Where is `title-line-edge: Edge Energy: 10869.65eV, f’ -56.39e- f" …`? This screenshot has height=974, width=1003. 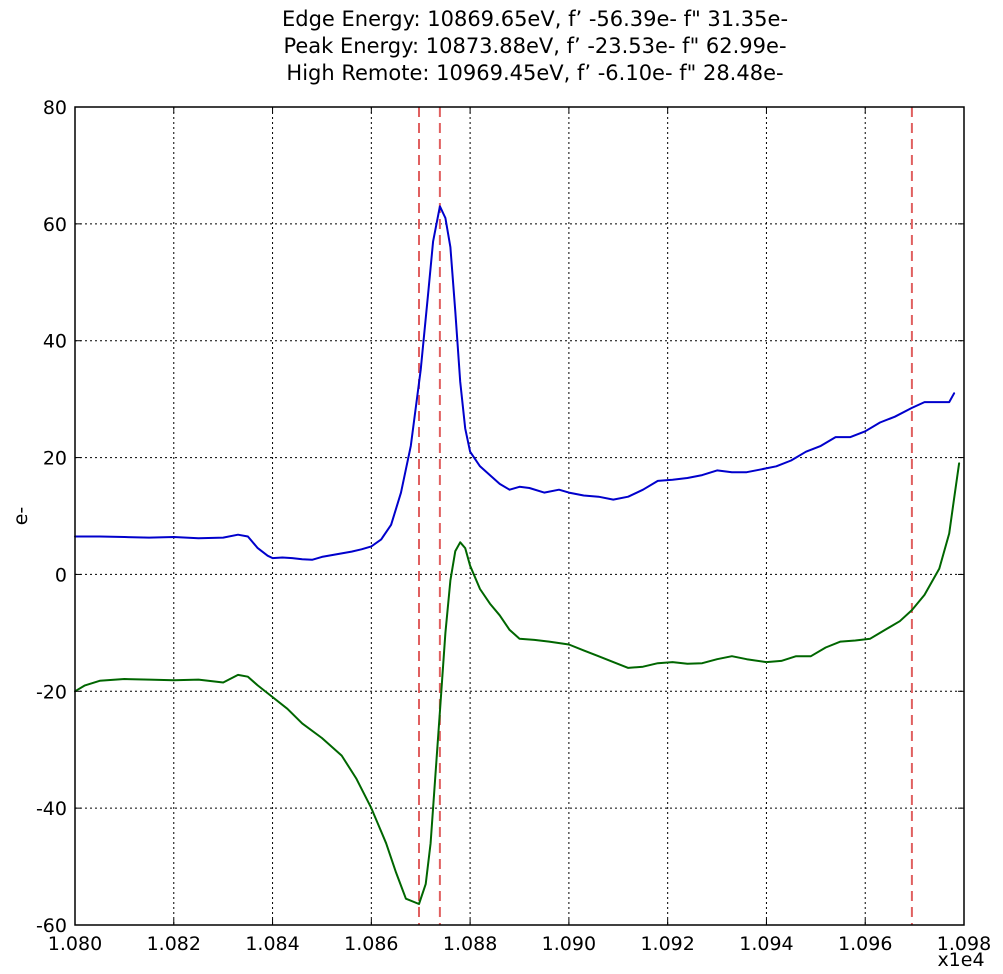 title-line-edge: Edge Energy: 10869.65eV, f’ -56.39e- f" … is located at coordinates (535, 19).